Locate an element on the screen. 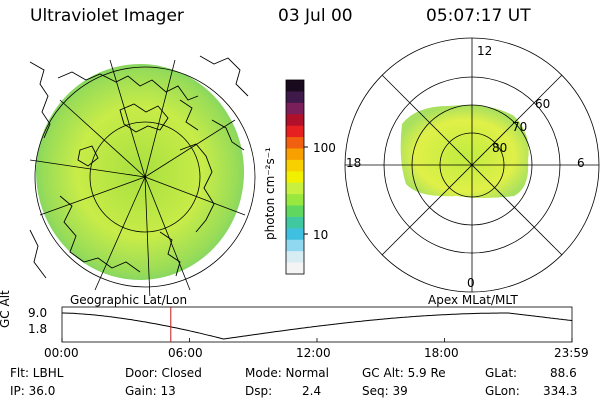 The image size is (600, 400). apex-panel-label: Apex MLat/MLT is located at coordinates (473, 300).